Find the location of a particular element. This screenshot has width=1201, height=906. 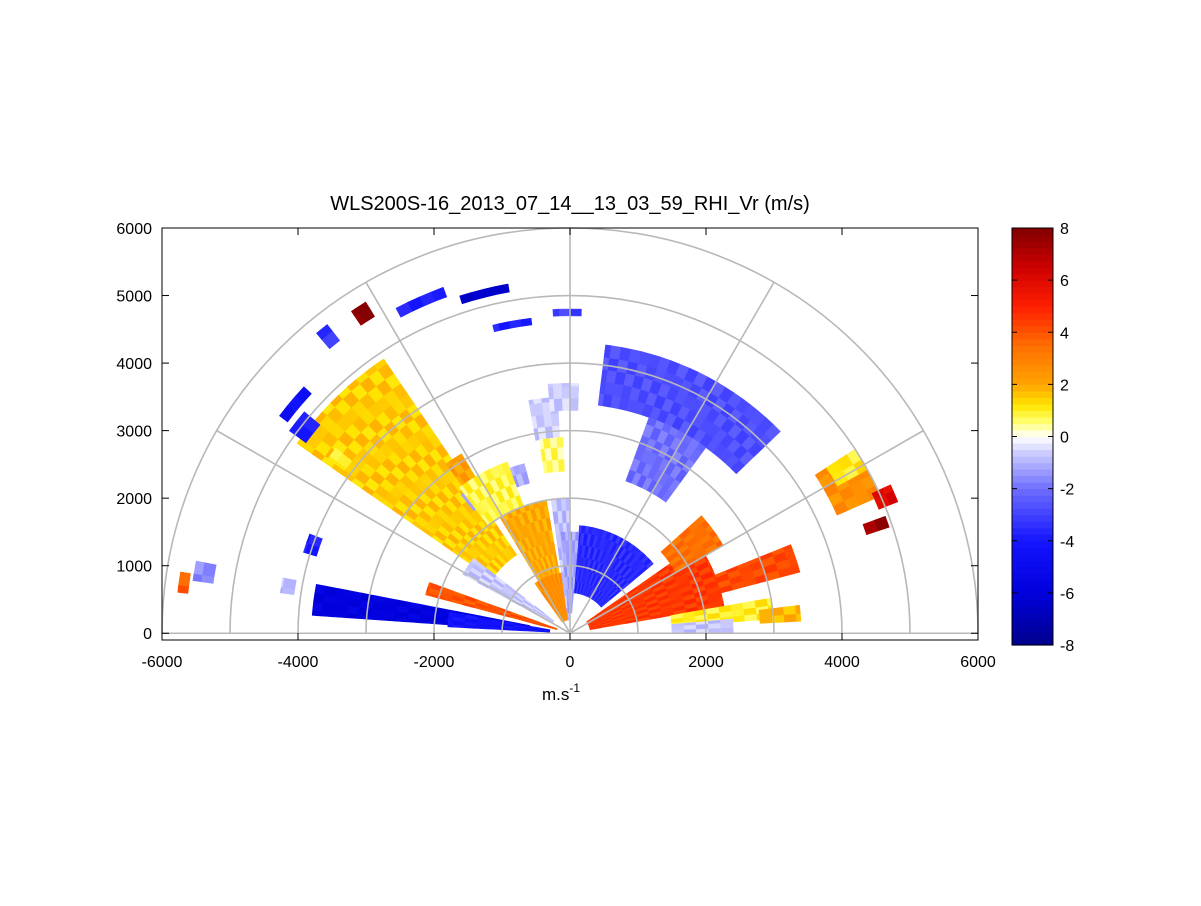

x-tick-label: -2000 is located at coordinates (434, 662).